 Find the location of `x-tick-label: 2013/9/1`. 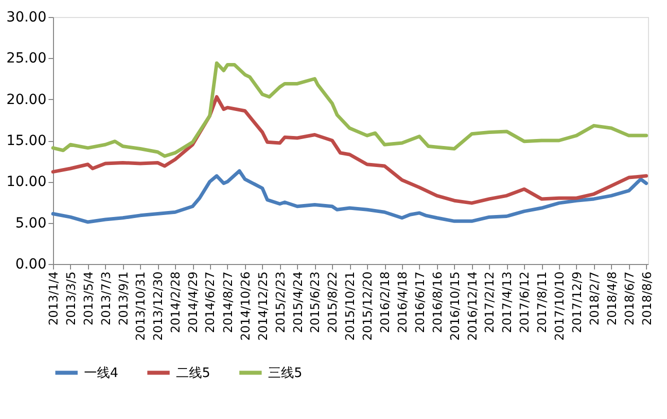

x-tick-label: 2013/9/1 is located at coordinates (123, 299).